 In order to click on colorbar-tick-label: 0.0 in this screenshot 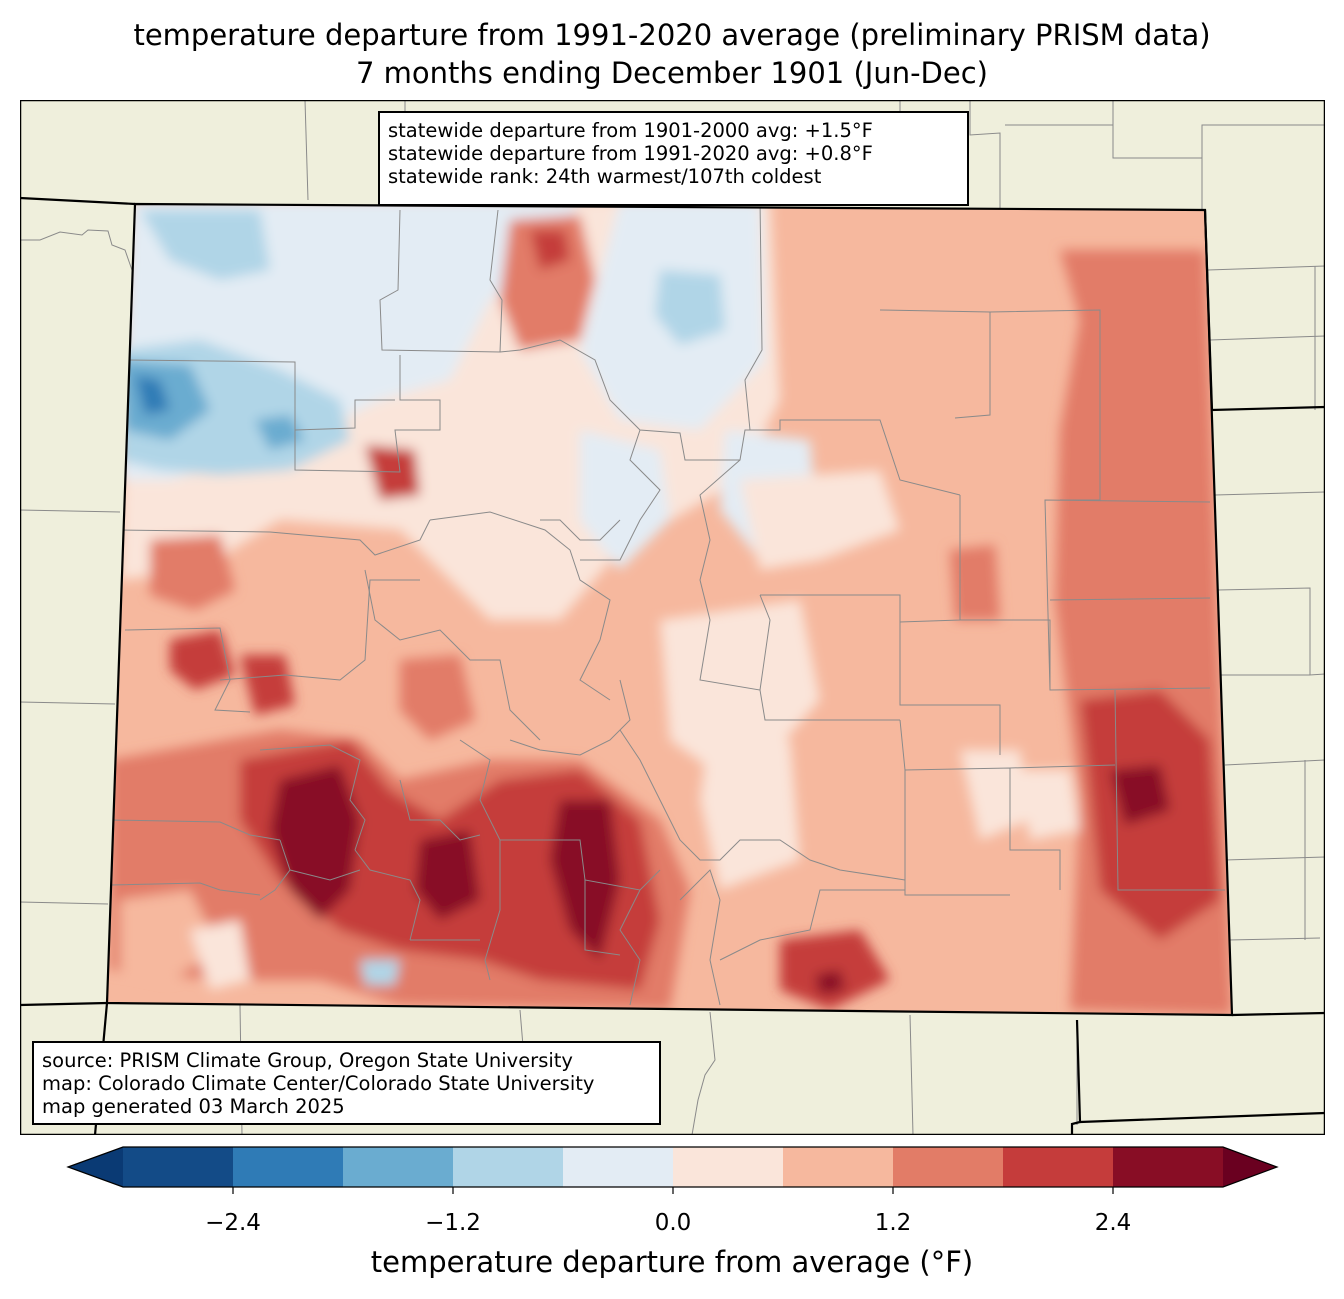, I will do `click(673, 1223)`.